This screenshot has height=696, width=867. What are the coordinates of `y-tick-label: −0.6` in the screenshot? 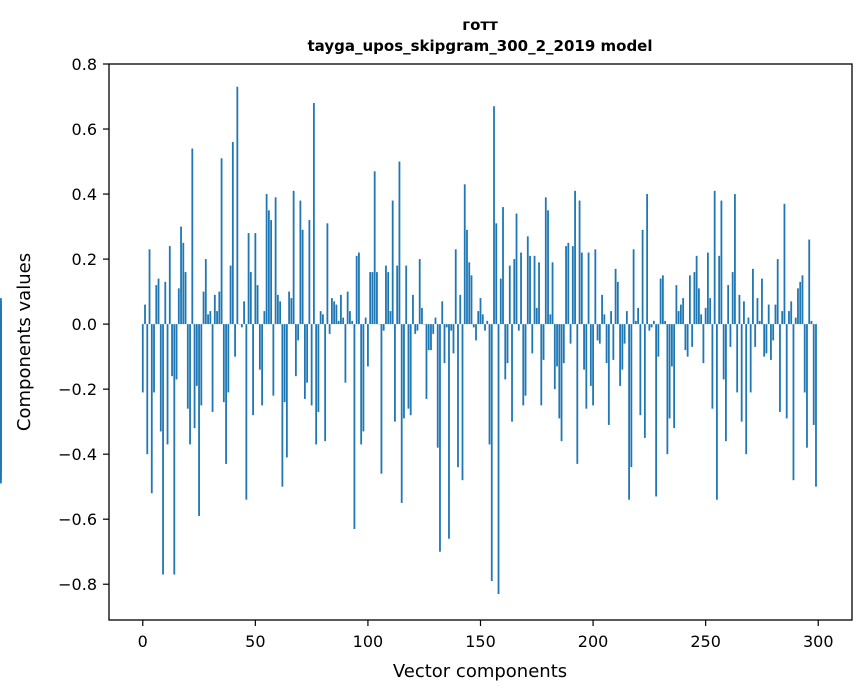 It's located at (77, 519).